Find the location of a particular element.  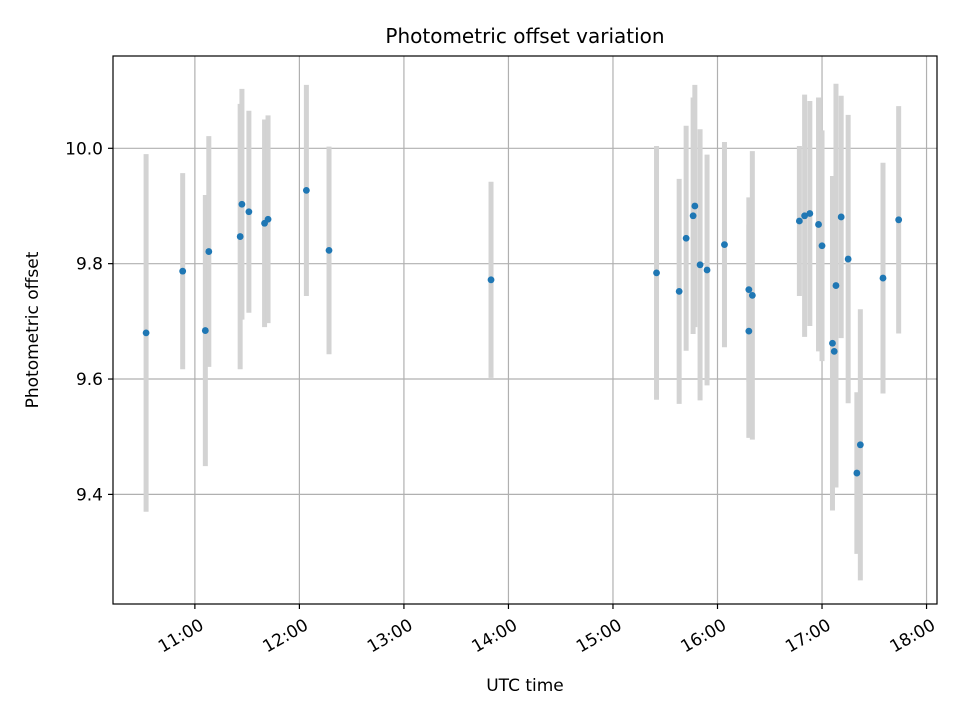

y-tick-label: 9.6 is located at coordinates (89, 380).